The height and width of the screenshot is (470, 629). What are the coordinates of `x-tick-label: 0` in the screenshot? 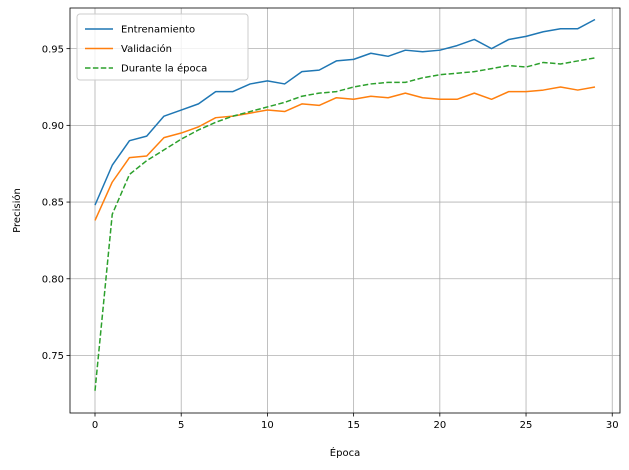 It's located at (95, 425).